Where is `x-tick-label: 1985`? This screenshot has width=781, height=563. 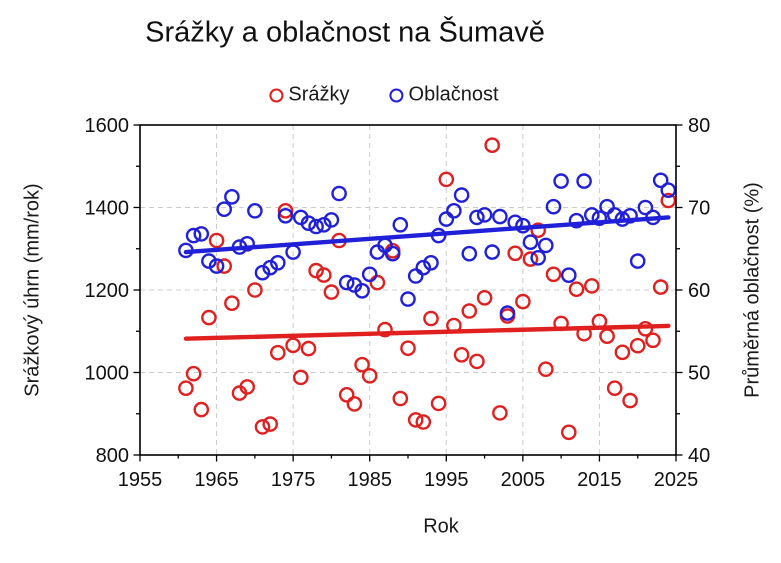 x-tick-label: 1985 is located at coordinates (369, 480).